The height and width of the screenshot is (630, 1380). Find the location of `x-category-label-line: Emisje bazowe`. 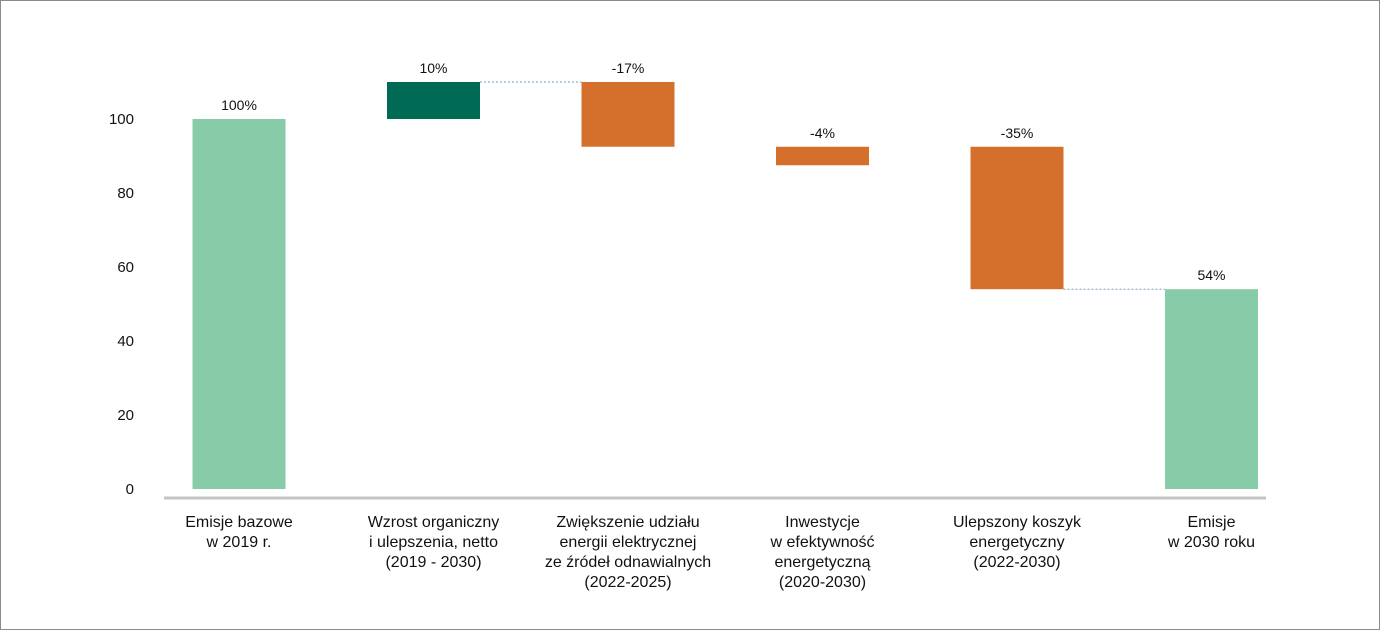

x-category-label-line: Emisje bazowe is located at coordinates (239, 522).